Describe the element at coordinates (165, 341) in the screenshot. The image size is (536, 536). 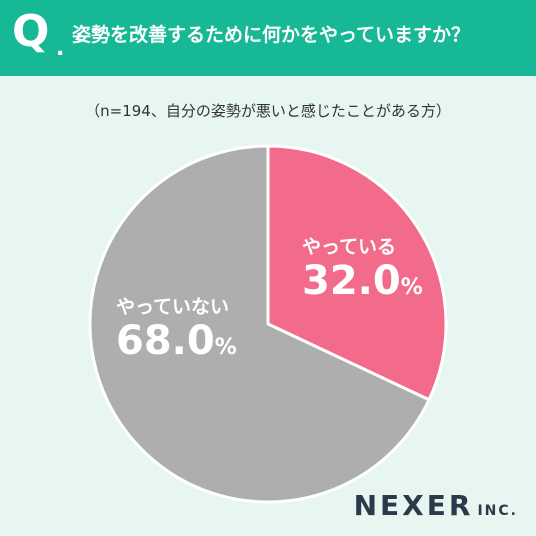
I see `slice-value-no: 68.0` at that location.